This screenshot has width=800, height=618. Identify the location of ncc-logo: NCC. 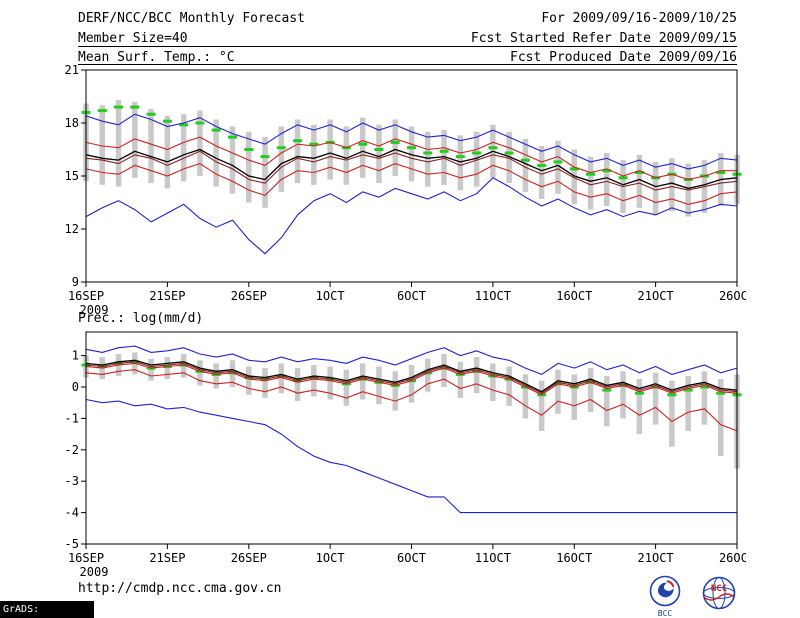
(719, 593).